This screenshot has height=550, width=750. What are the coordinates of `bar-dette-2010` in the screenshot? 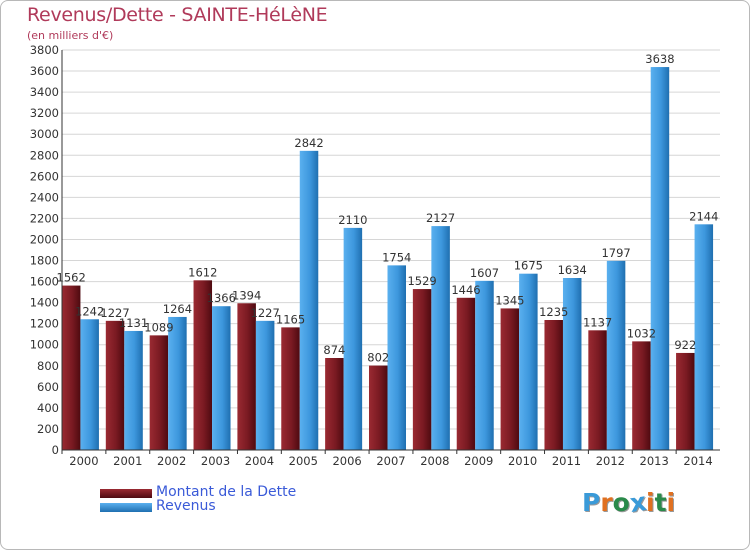 It's located at (510, 379).